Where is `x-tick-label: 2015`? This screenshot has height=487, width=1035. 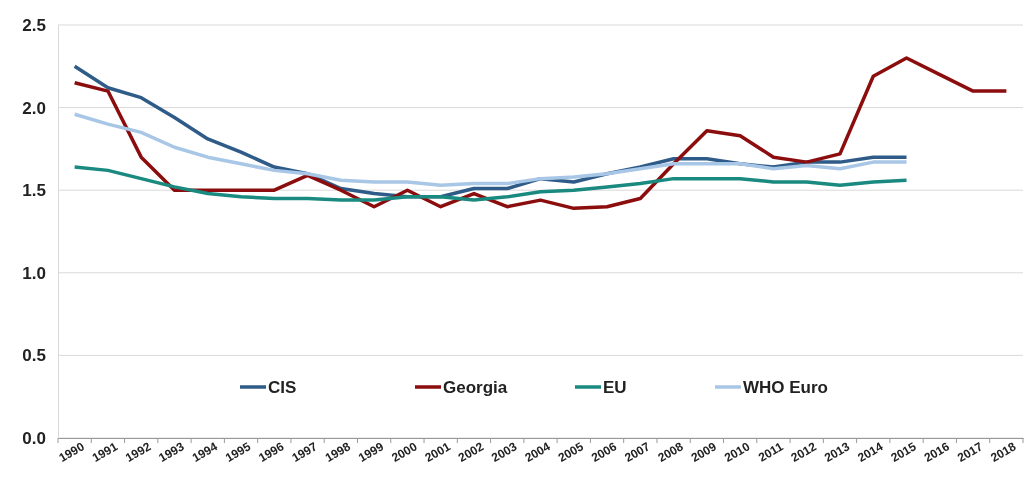 x-tick-label: 2015 is located at coordinates (903, 452).